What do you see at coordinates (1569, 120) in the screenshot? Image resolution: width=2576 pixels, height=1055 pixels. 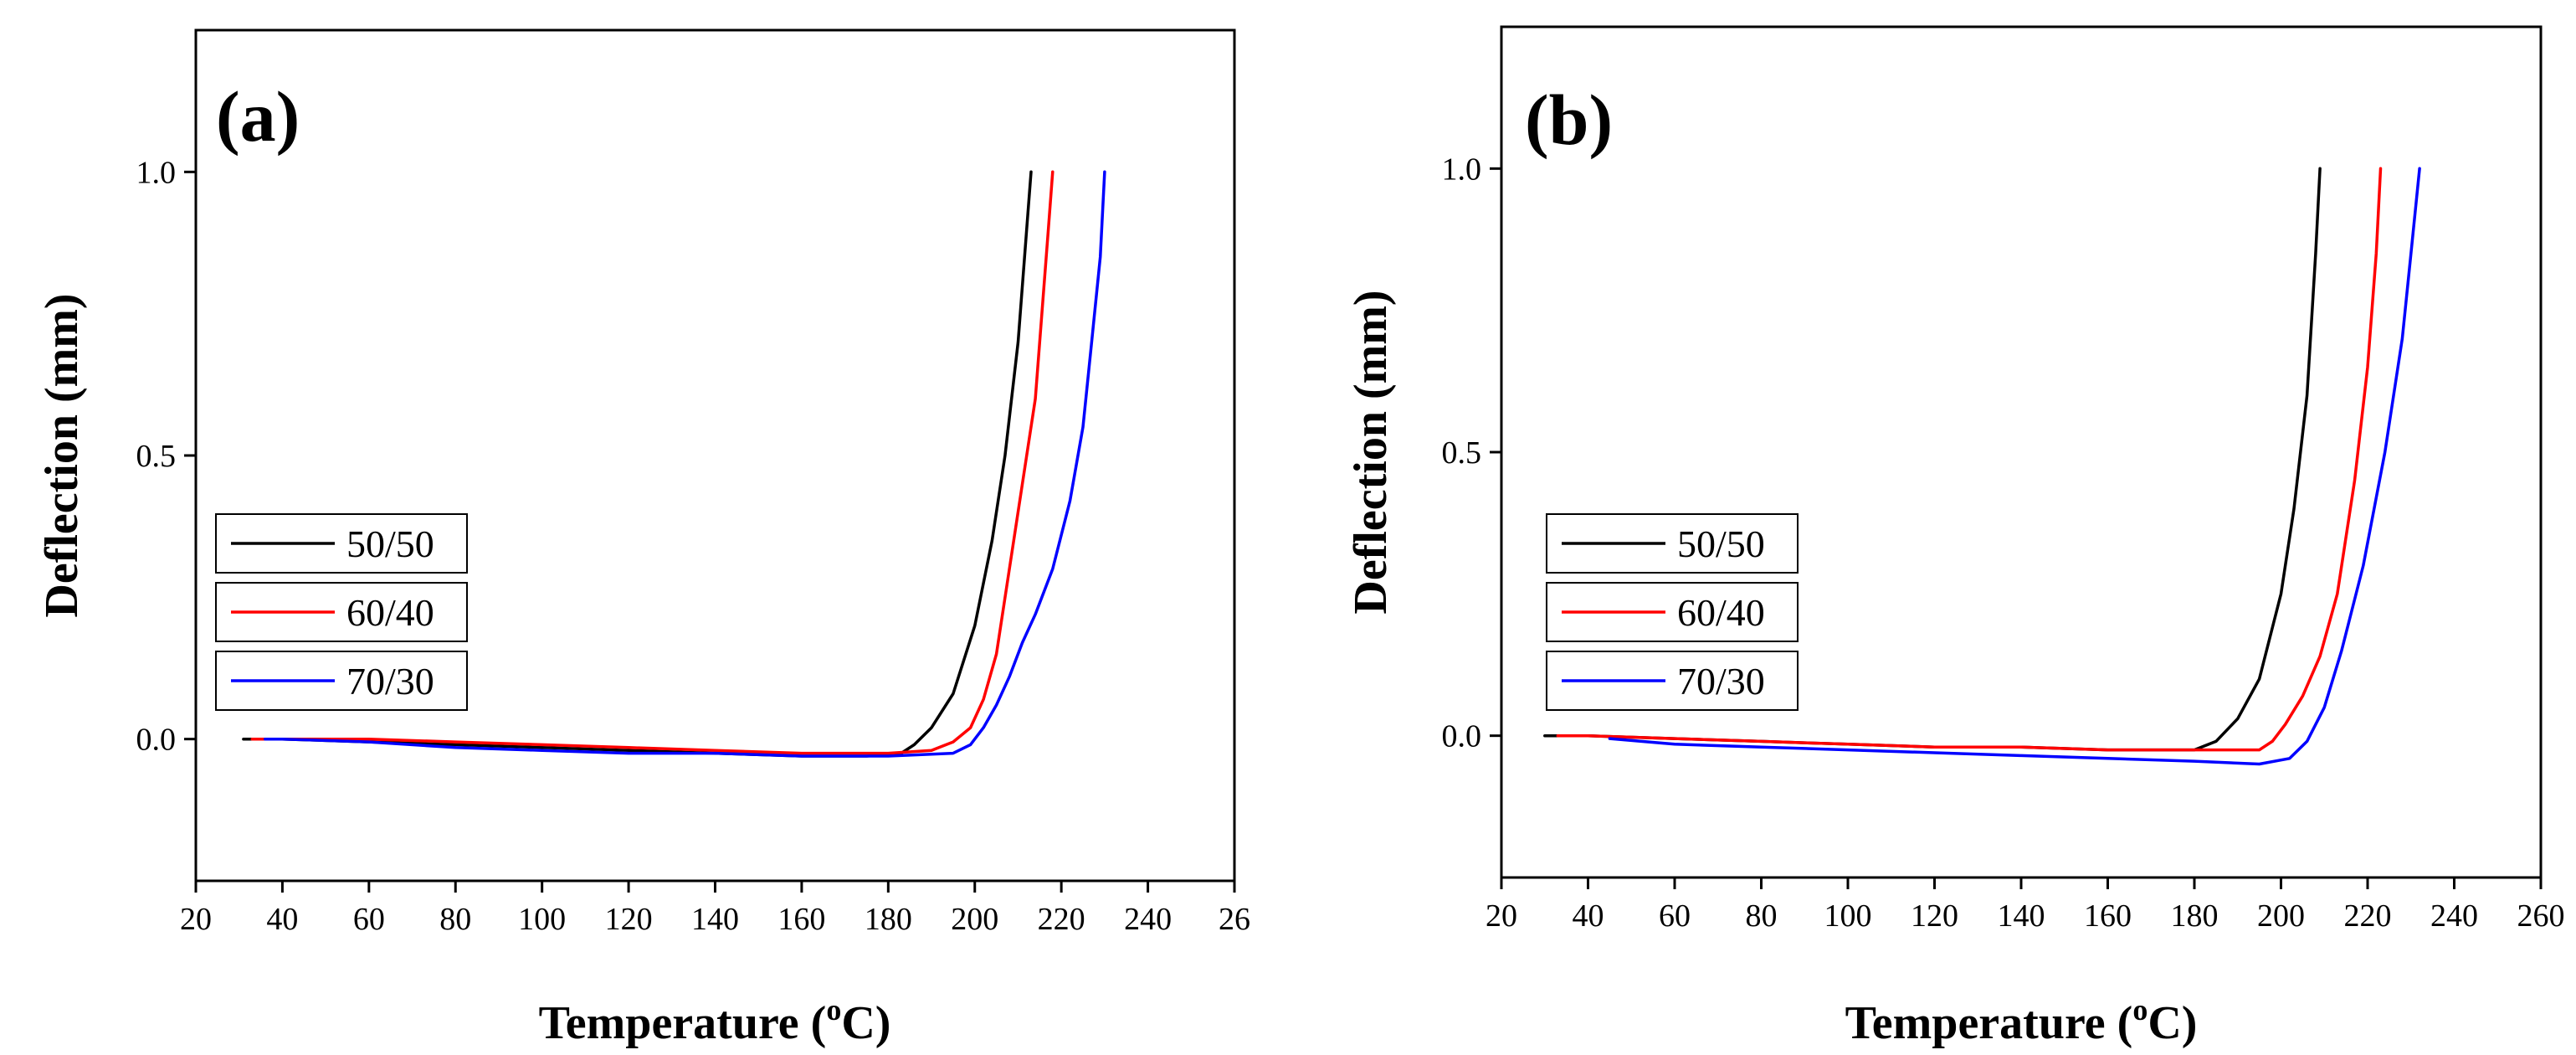 I see `panel-label: (b)` at bounding box center [1569, 120].